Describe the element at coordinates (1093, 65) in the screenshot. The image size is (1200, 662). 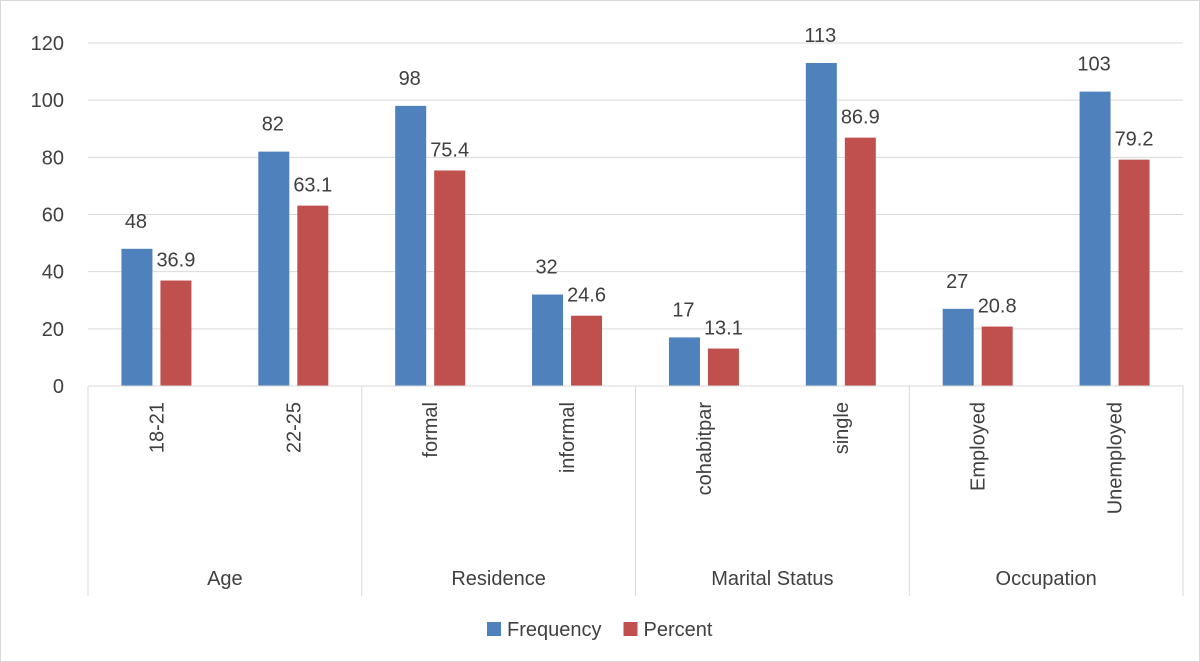
I see `data-label-frequency: 103` at that location.